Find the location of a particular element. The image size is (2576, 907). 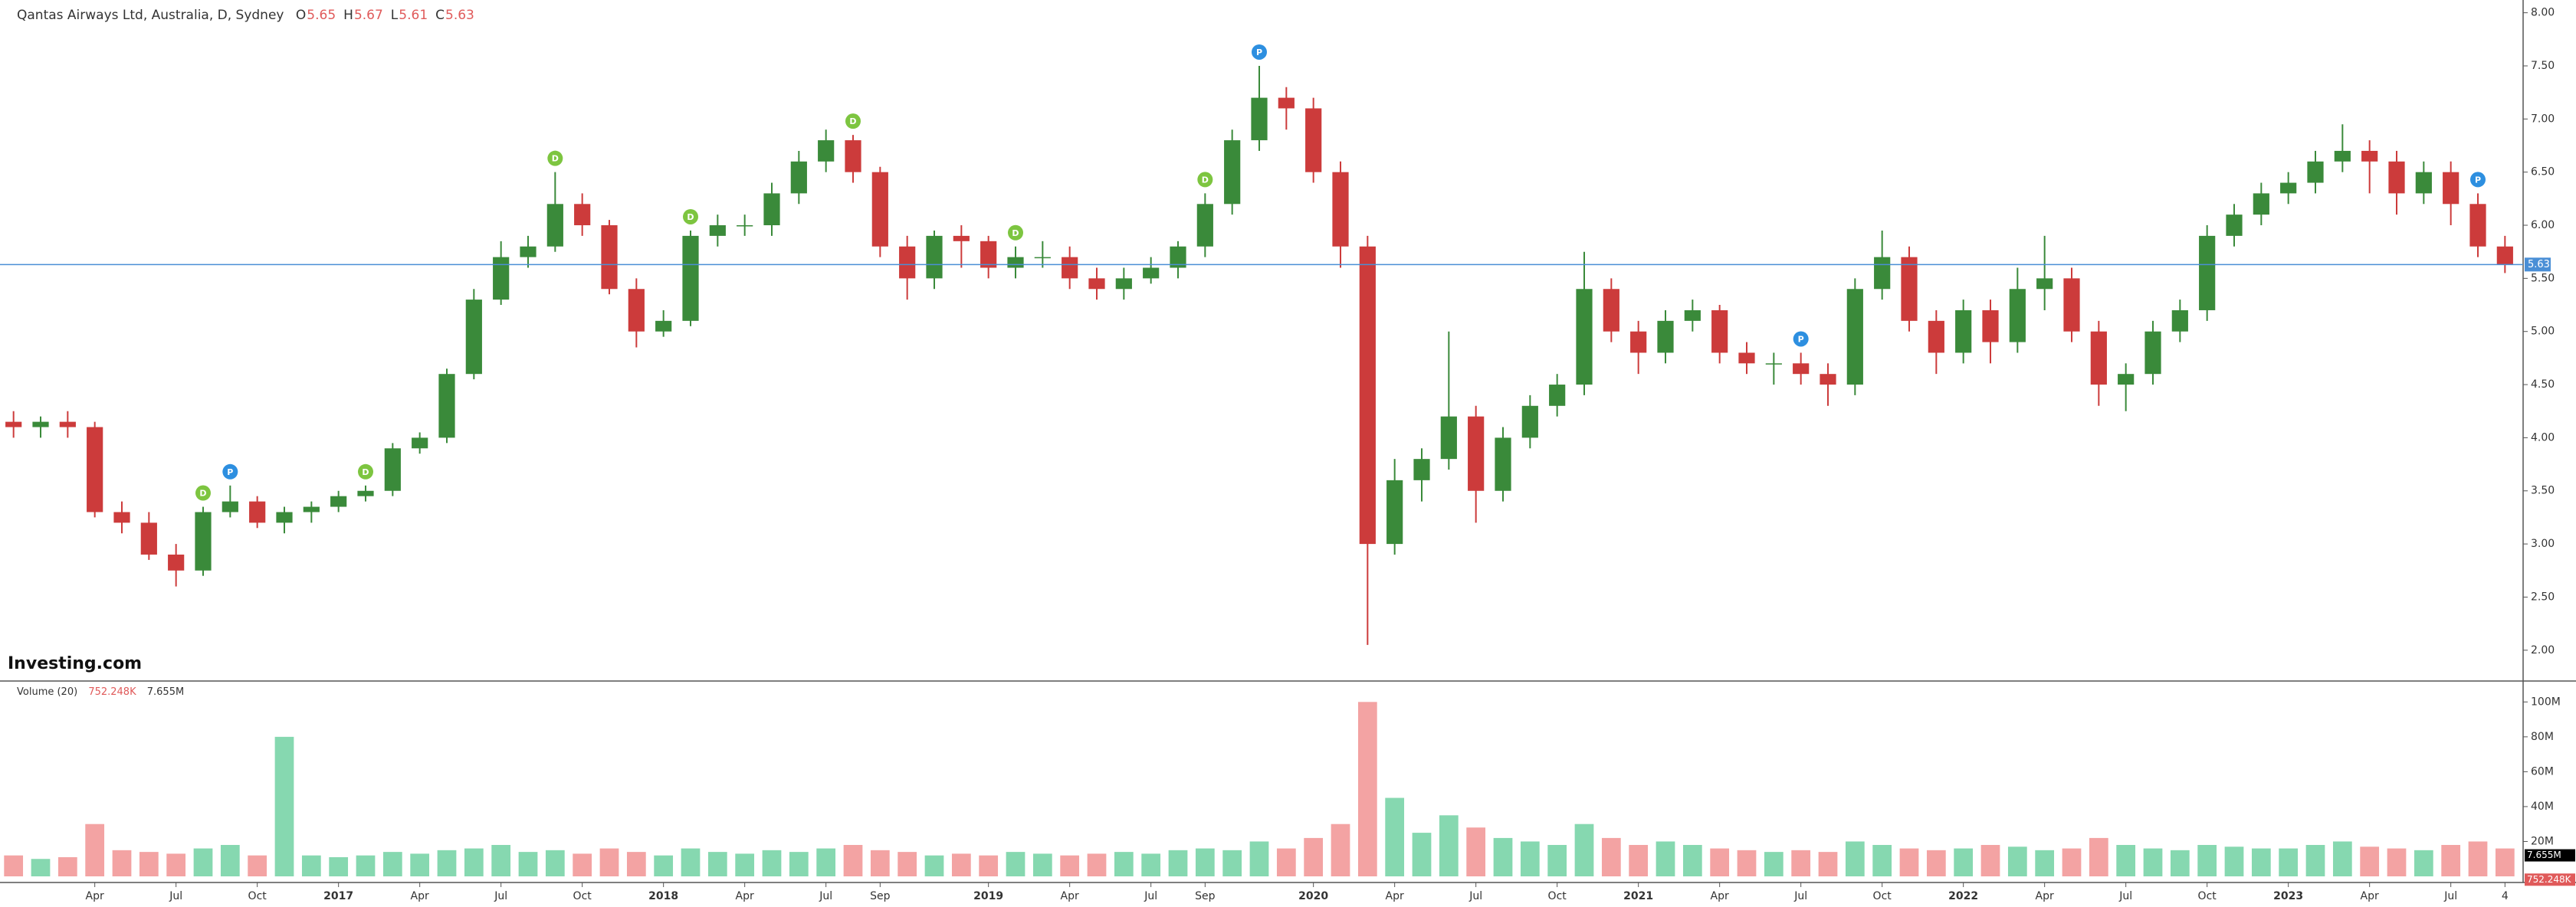

ohlc-value: 5.61 is located at coordinates (413, 15).